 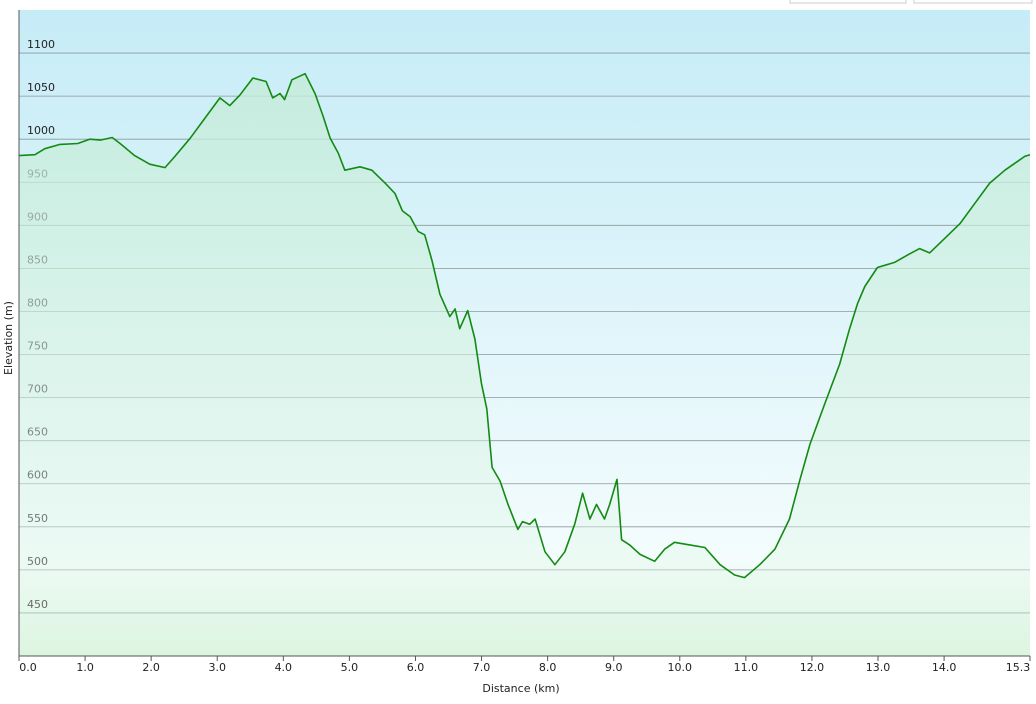 I want to click on x-tick-label: 4.0, so click(x=284, y=667).